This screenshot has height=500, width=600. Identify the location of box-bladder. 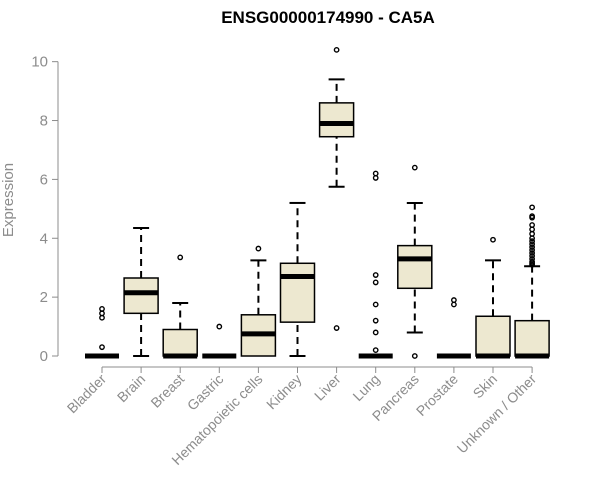
(102, 332).